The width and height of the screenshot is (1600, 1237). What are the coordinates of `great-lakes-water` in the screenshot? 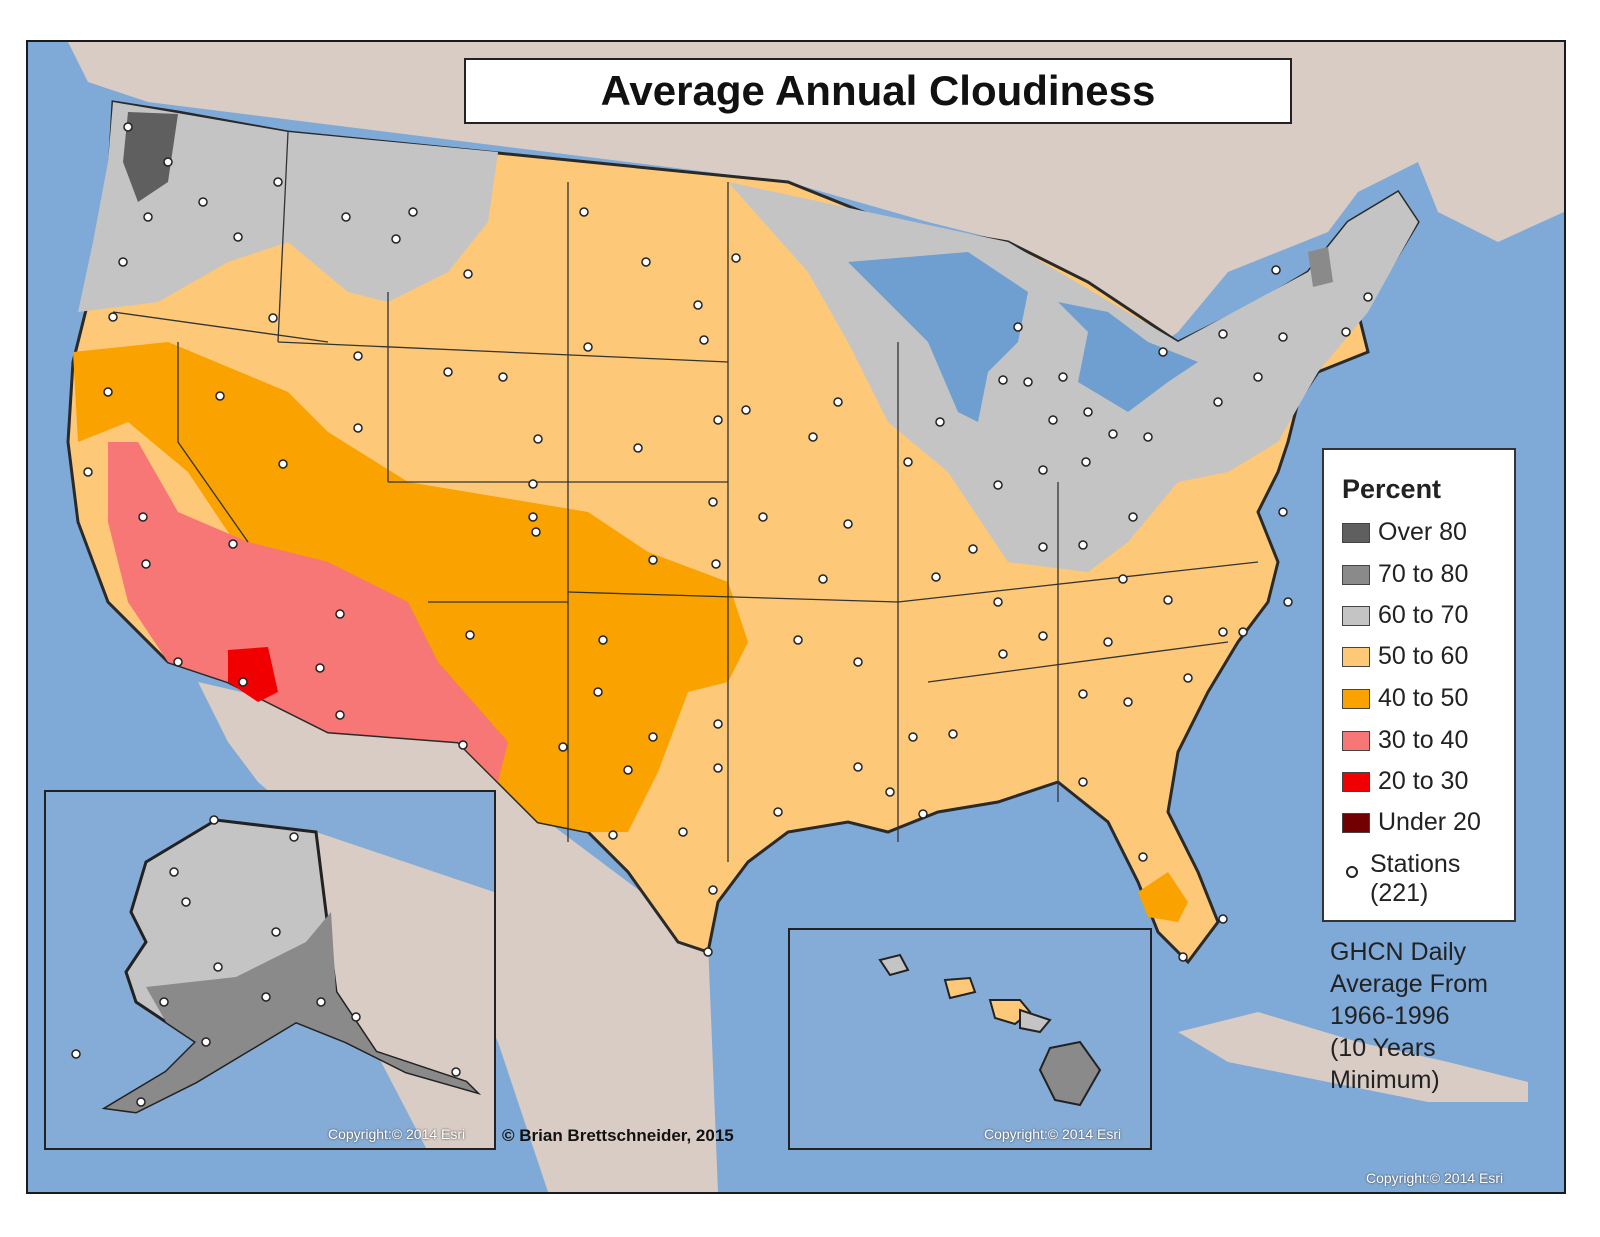 It's located at (1023, 337).